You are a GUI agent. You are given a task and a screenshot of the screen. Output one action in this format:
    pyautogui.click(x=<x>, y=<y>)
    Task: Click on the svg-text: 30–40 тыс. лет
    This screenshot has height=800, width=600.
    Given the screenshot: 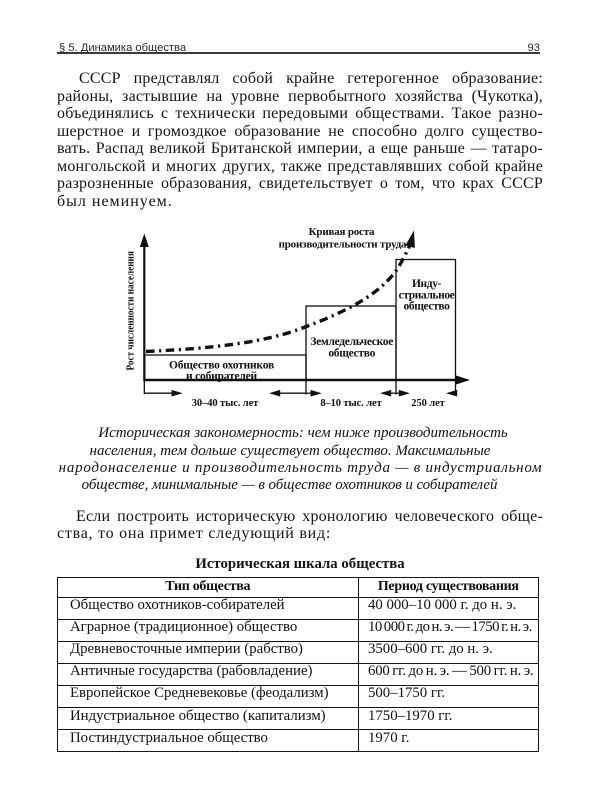 What is the action you would take?
    pyautogui.click(x=225, y=403)
    